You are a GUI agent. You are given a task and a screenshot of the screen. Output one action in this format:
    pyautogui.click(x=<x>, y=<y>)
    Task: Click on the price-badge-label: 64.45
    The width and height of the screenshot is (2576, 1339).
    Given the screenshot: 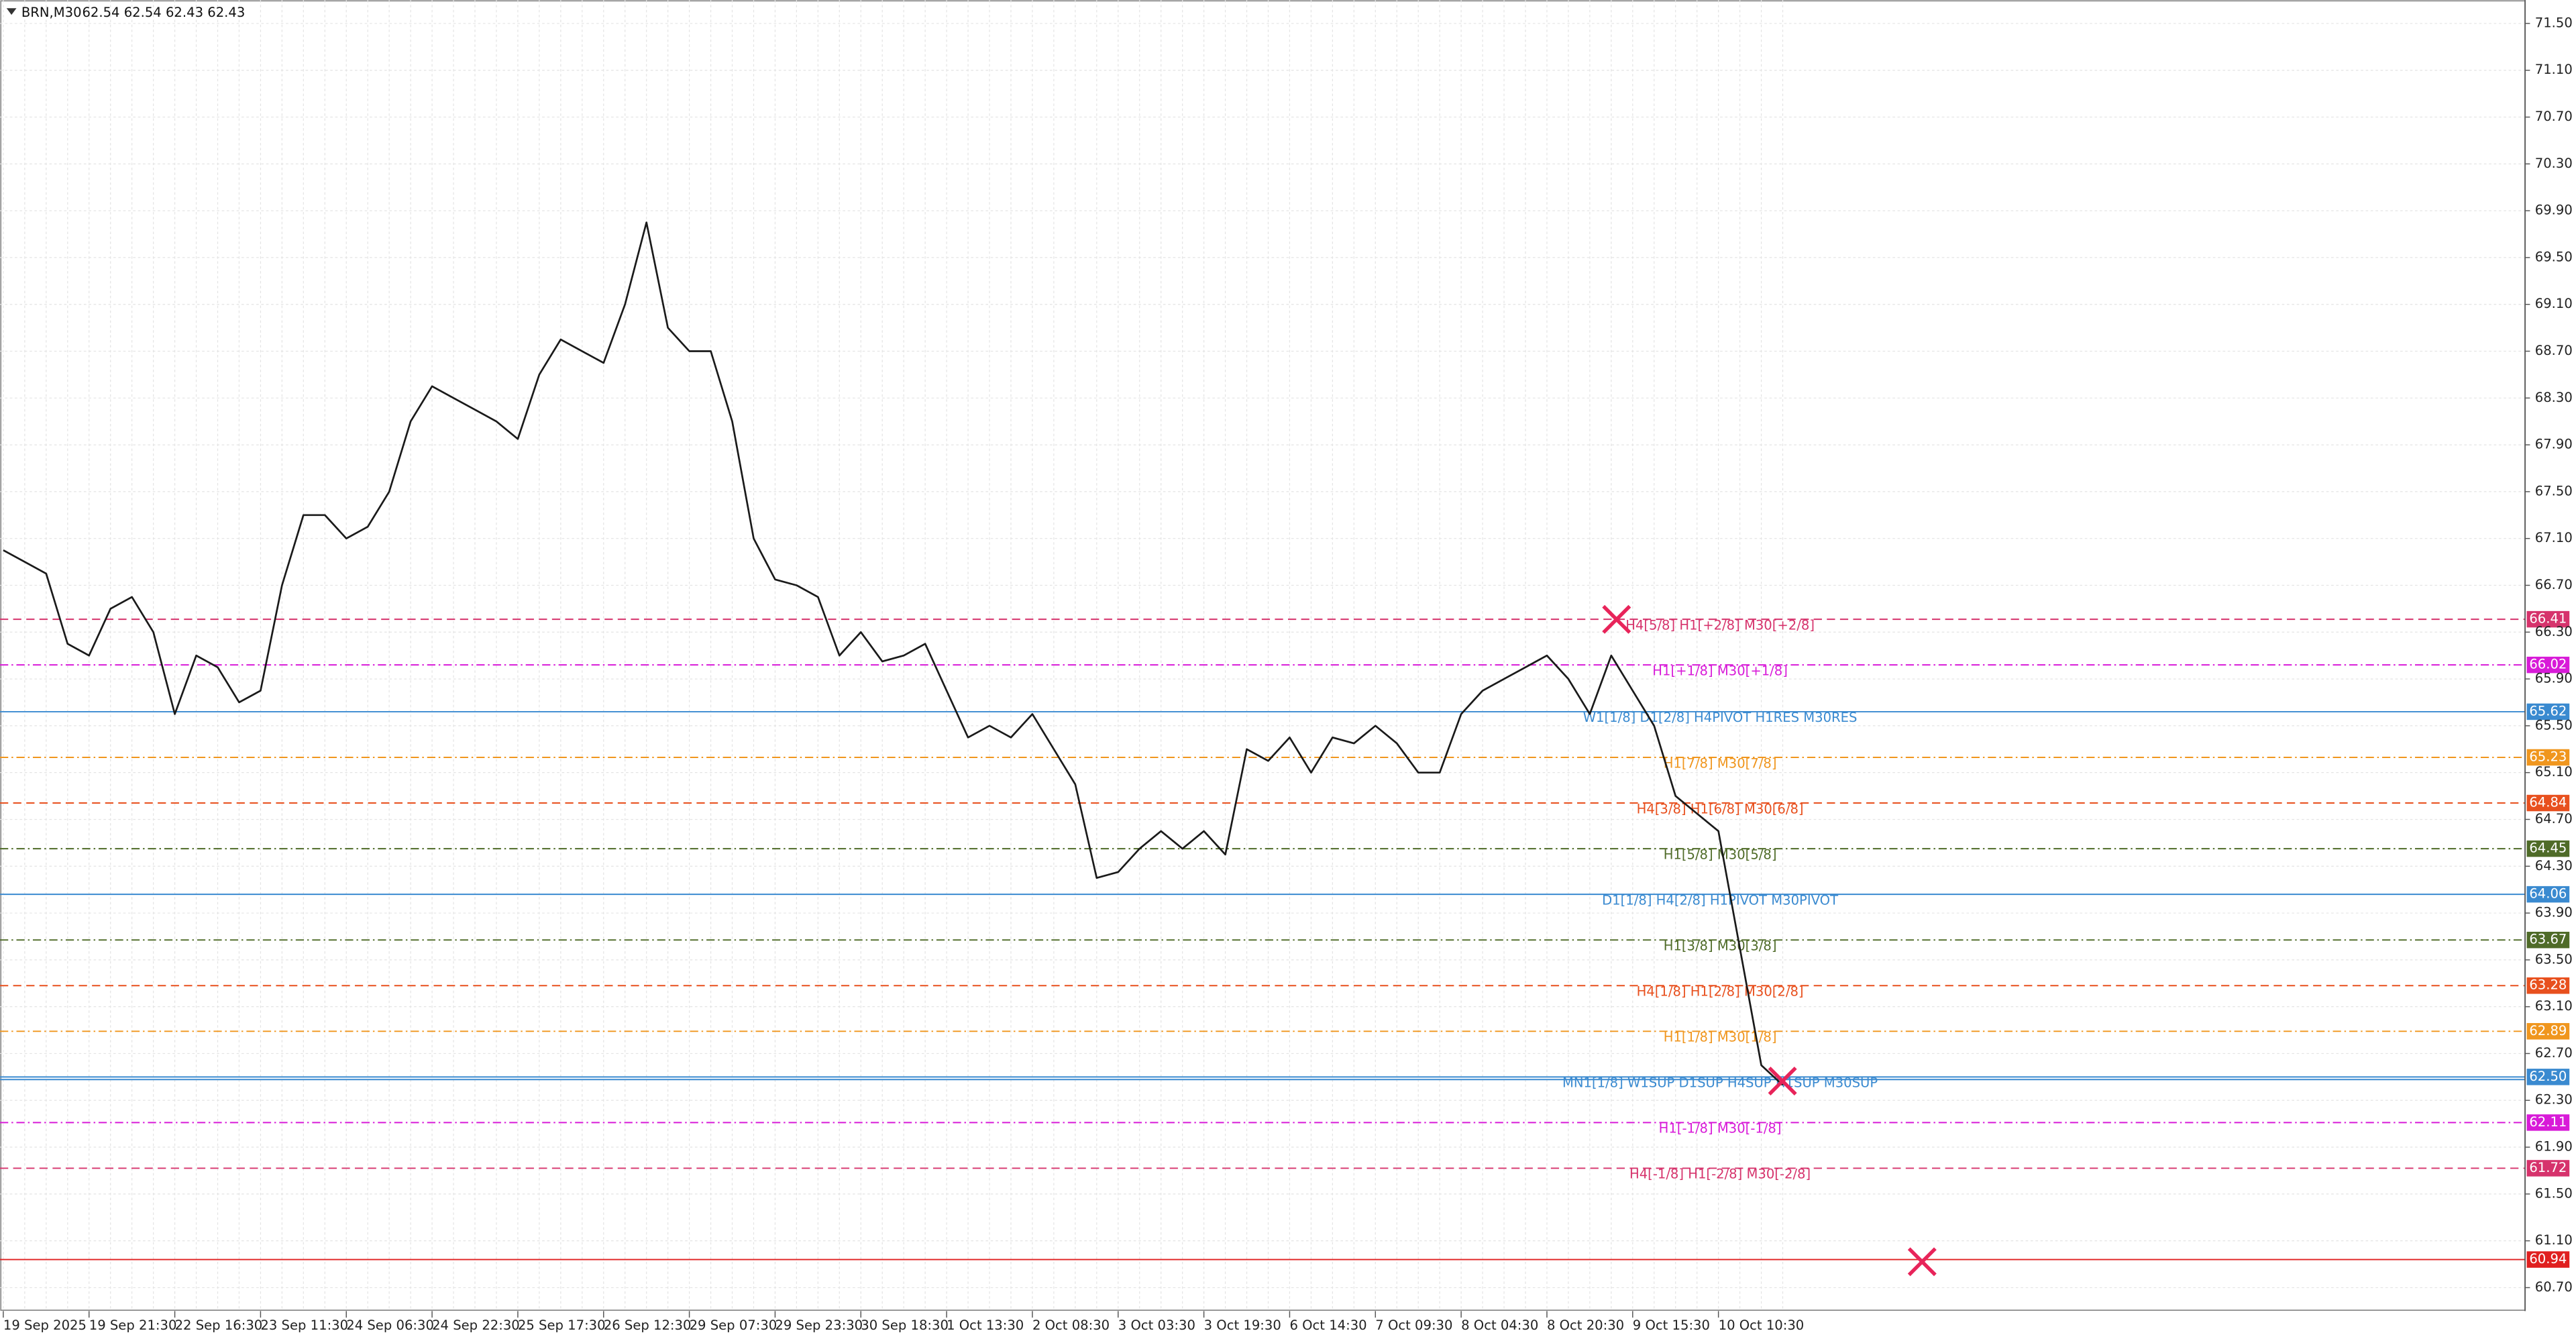 What is the action you would take?
    pyautogui.click(x=2548, y=848)
    